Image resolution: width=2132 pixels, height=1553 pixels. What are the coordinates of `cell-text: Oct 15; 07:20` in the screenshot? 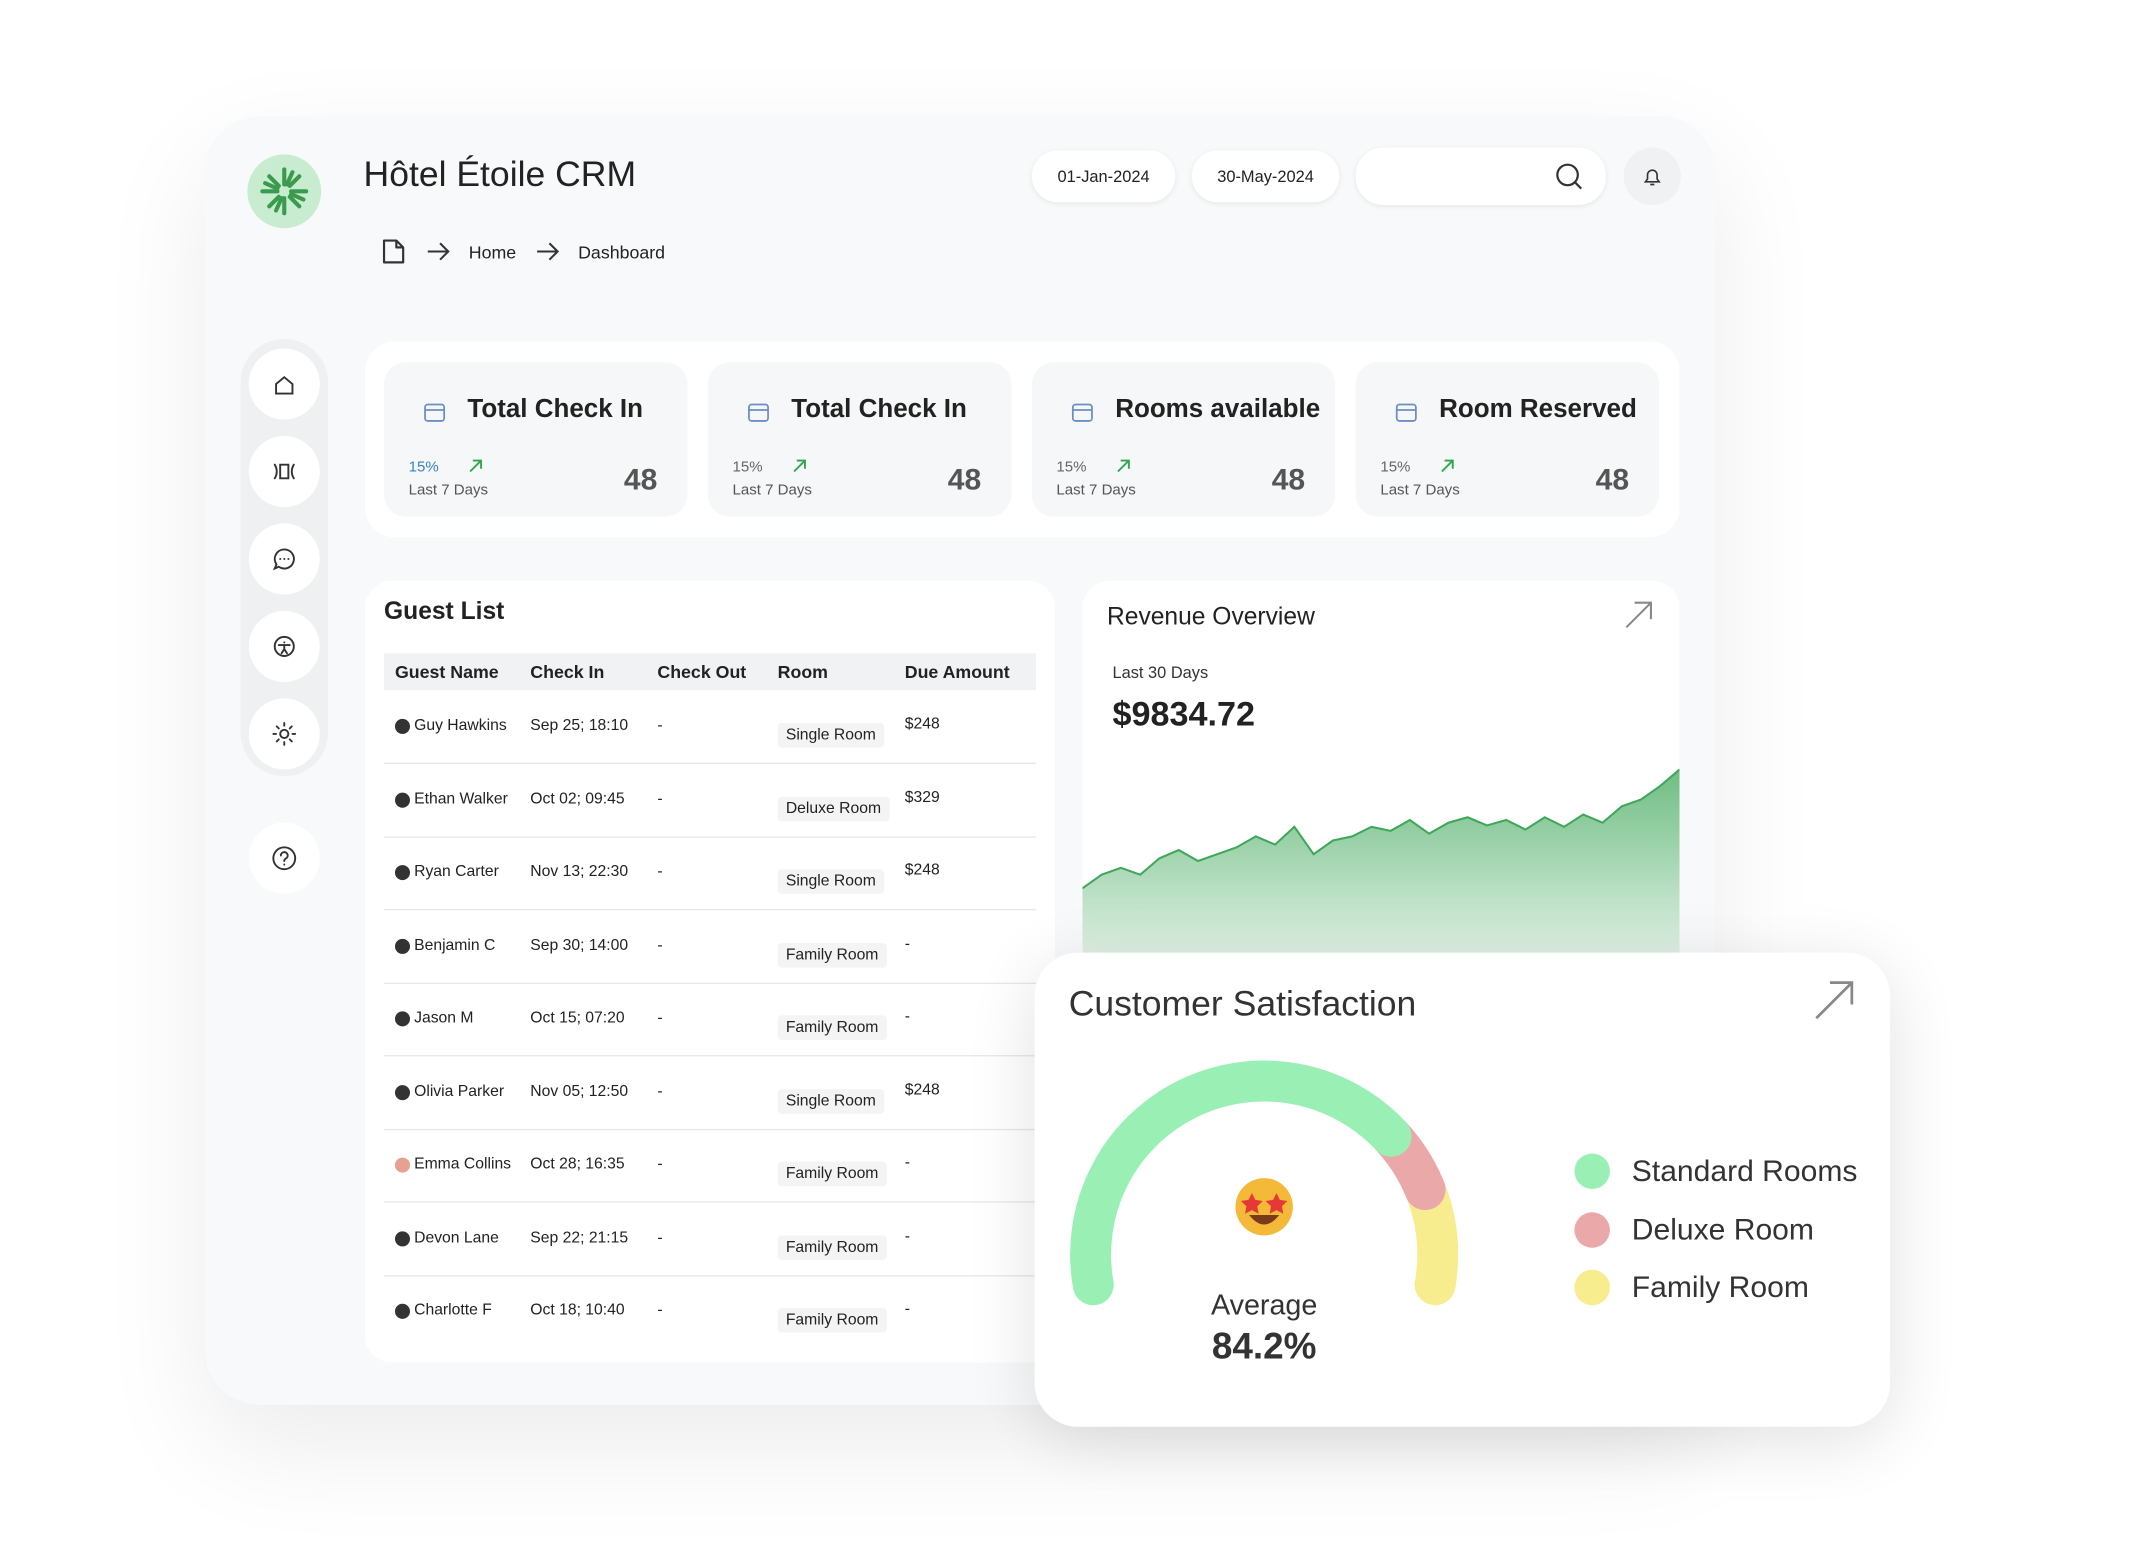 It's located at (577, 1018).